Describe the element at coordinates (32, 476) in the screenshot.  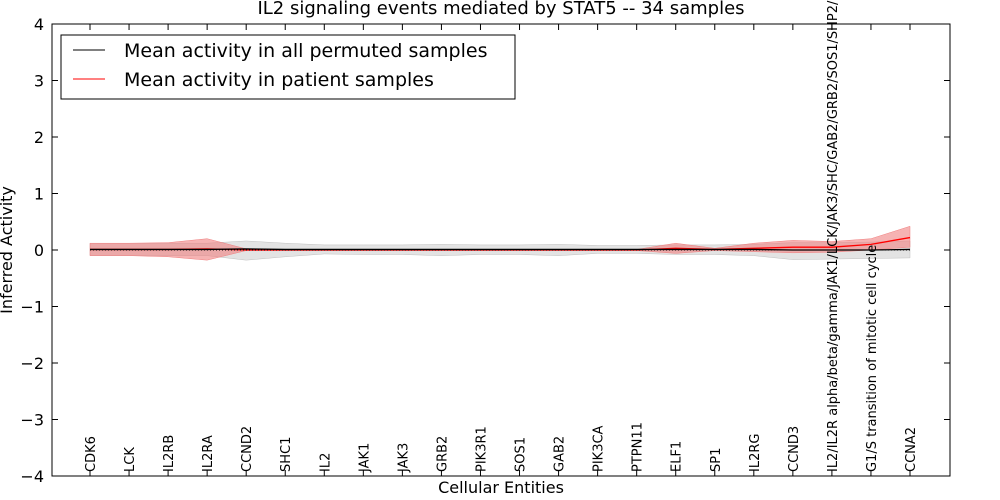
I see `y-tick-label: −4` at that location.